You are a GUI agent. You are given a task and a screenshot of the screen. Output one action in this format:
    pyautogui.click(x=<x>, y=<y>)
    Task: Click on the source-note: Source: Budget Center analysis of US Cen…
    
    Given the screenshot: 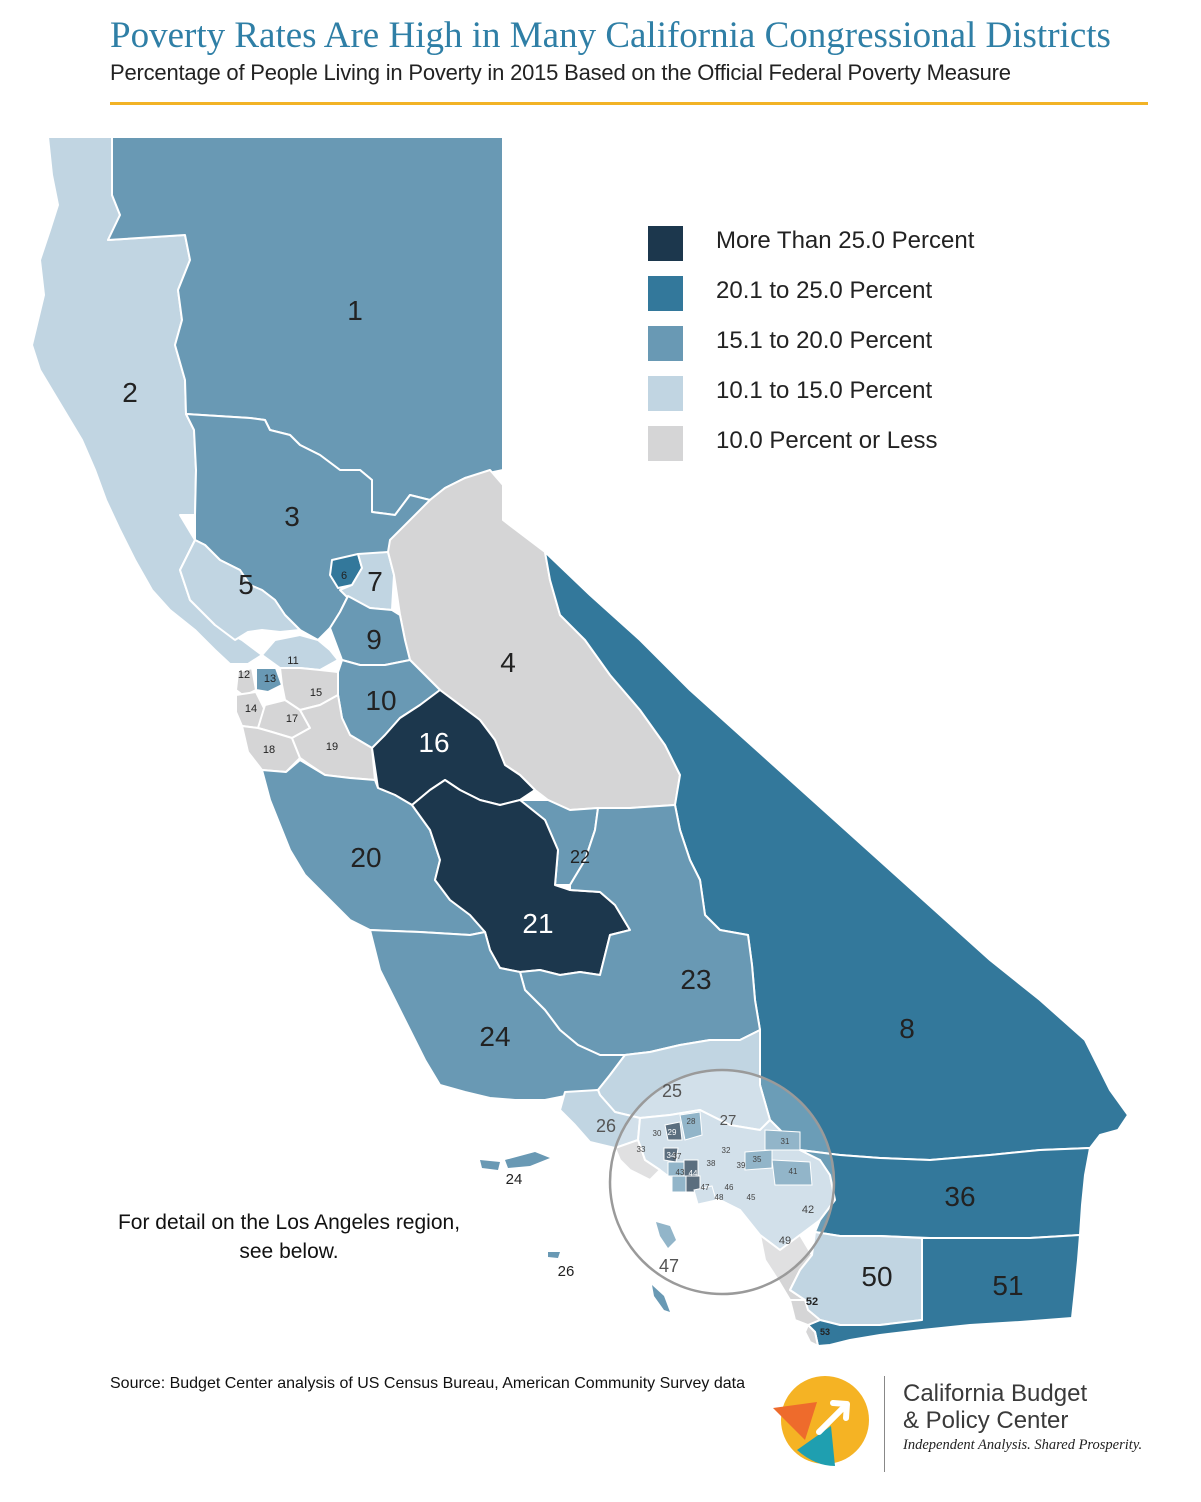 What is the action you would take?
    pyautogui.click(x=427, y=1383)
    